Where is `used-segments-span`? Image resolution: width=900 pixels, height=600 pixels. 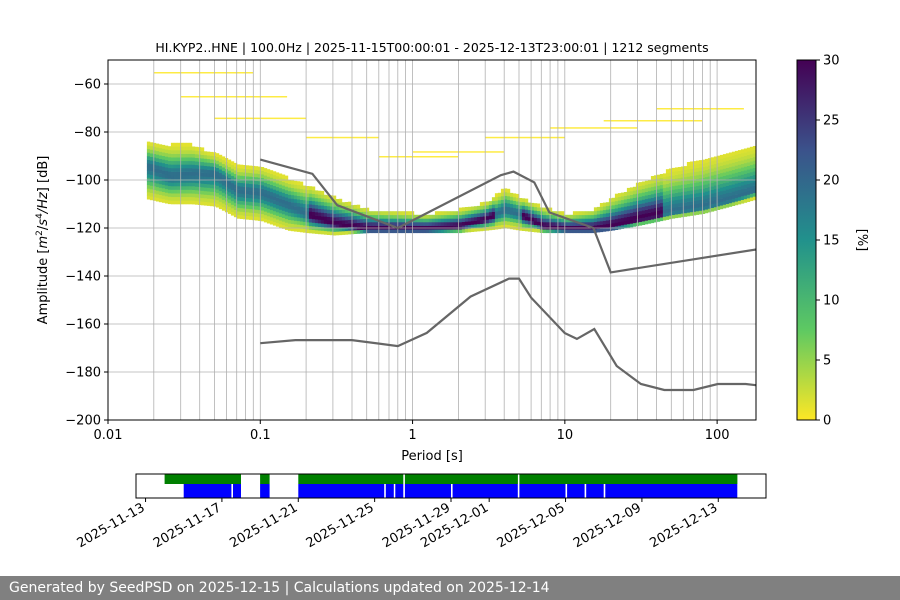 used-segments-span is located at coordinates (265, 491).